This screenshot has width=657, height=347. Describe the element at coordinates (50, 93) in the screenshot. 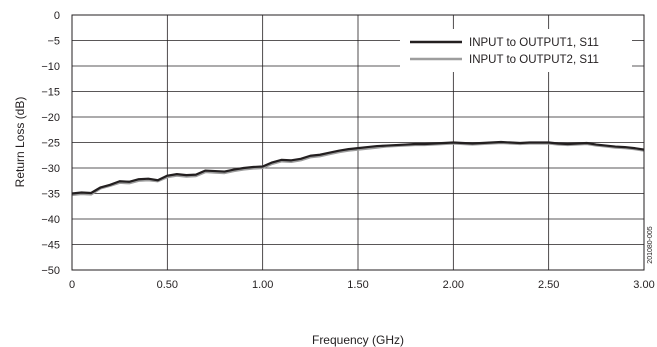

I see `y-tick-label: −15` at that location.